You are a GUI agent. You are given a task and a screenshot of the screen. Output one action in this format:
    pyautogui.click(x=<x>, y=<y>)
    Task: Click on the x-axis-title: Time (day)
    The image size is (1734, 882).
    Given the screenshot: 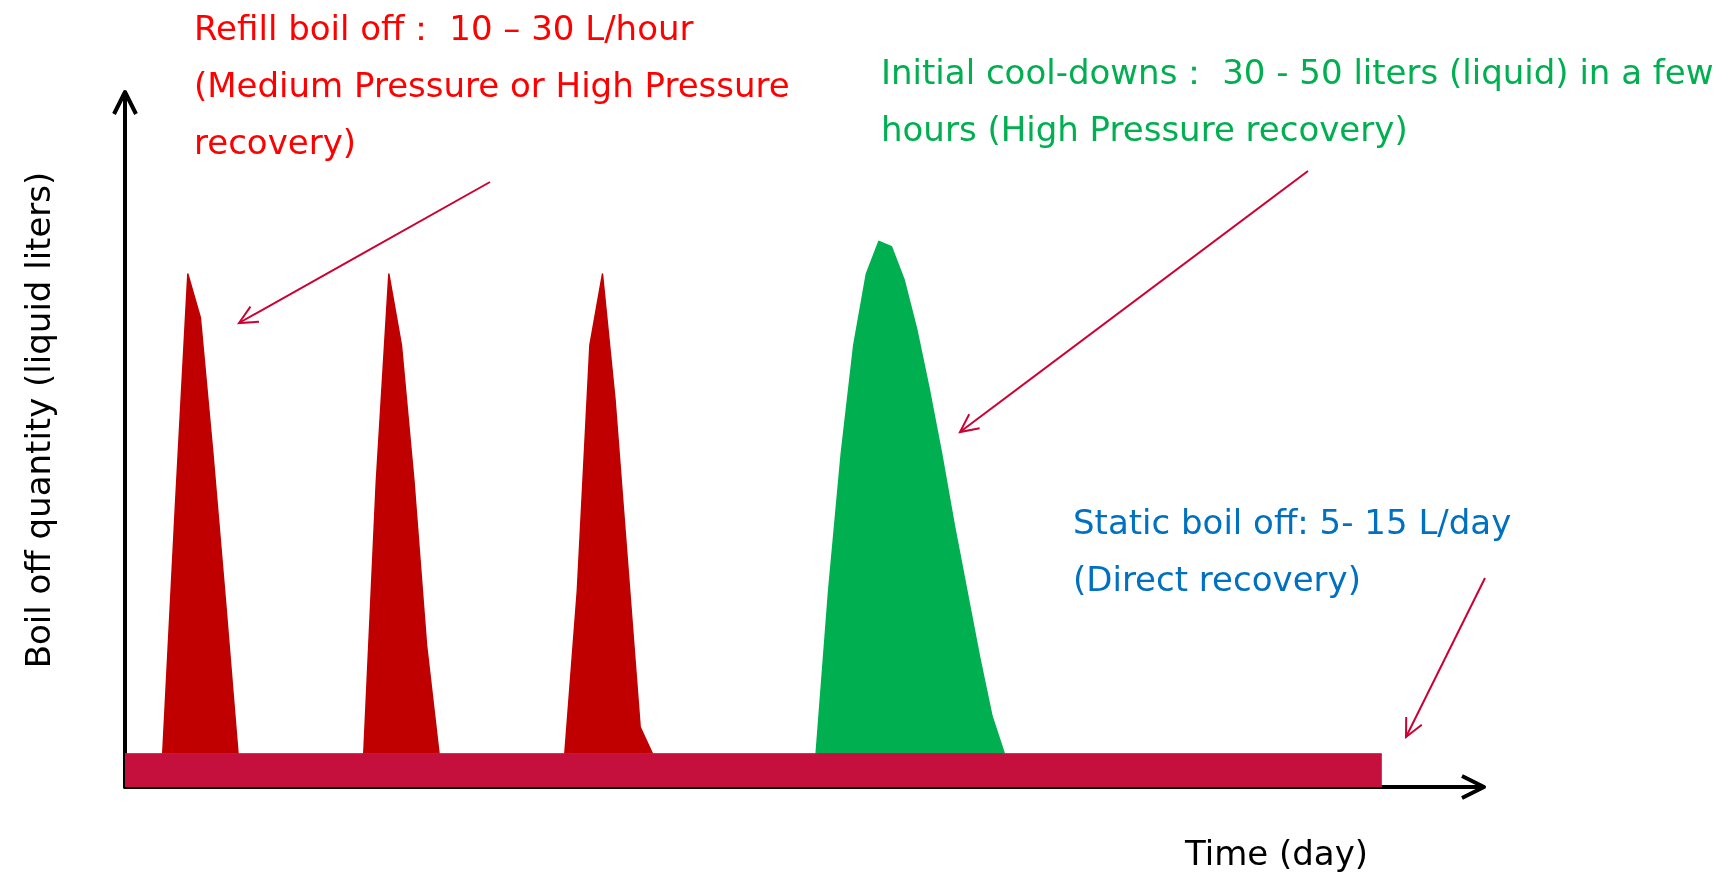 What is the action you would take?
    pyautogui.click(x=1277, y=853)
    